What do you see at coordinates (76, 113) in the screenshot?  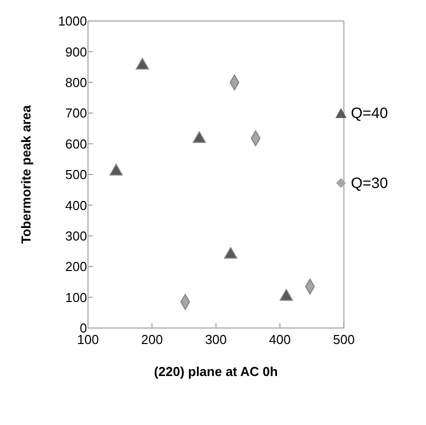 I see `y-tick-label: 700` at bounding box center [76, 113].